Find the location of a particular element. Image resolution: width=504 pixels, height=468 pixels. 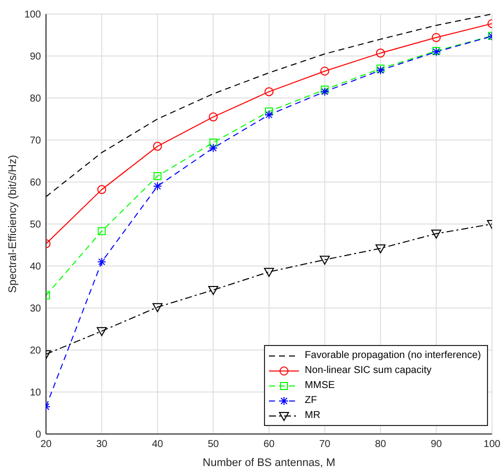

x-tick-label: 70 is located at coordinates (325, 444).